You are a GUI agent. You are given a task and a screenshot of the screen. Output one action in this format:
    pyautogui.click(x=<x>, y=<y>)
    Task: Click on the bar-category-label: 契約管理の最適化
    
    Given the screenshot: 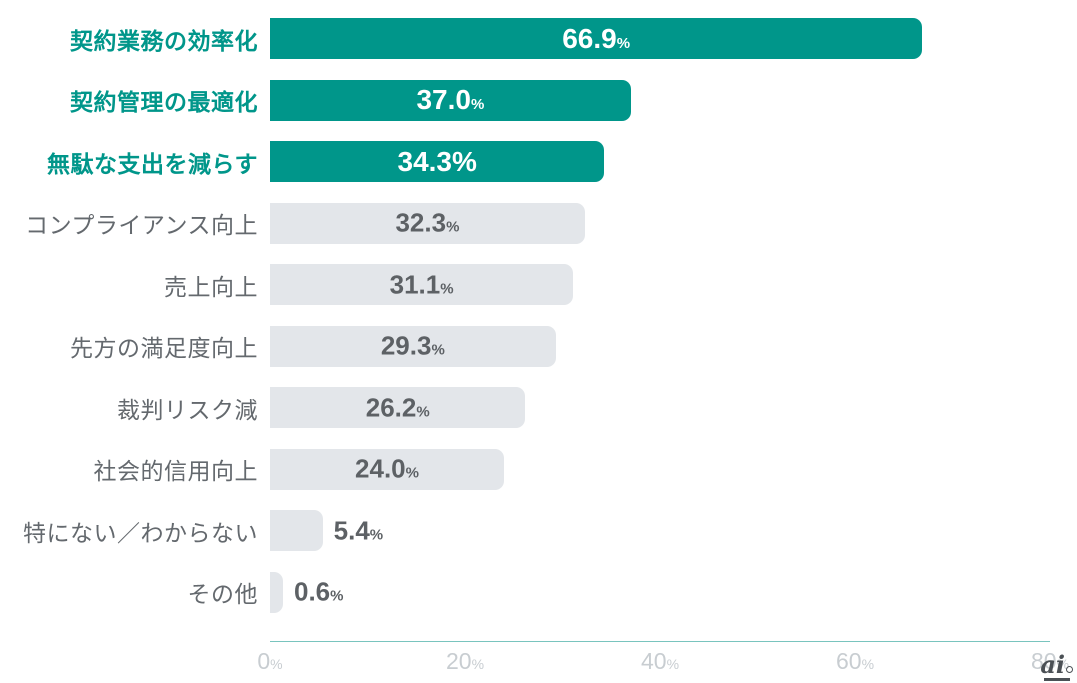 What is the action you would take?
    pyautogui.click(x=164, y=102)
    